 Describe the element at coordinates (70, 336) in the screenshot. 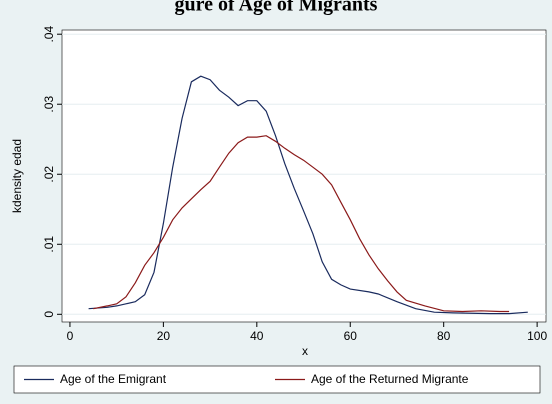

I see `x-tick-label: 0` at that location.